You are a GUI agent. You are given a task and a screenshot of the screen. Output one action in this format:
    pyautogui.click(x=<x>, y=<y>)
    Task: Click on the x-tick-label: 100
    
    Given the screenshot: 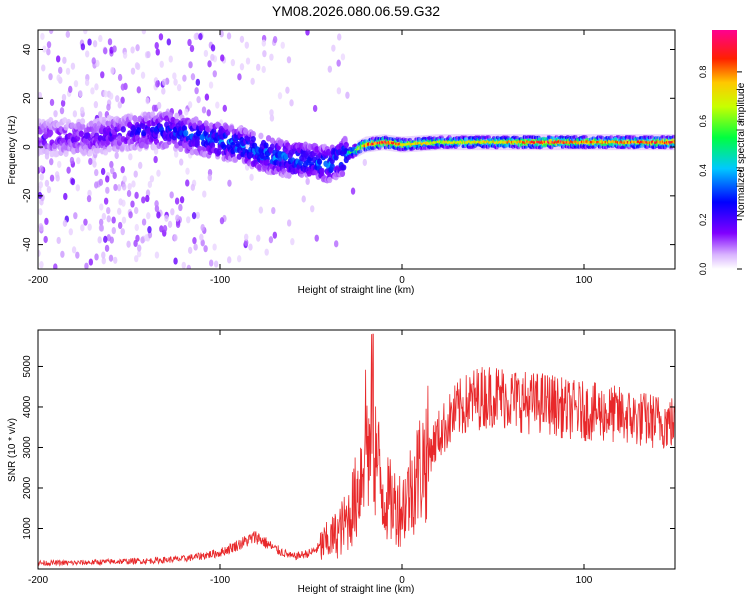 What is the action you would take?
    pyautogui.click(x=584, y=280)
    